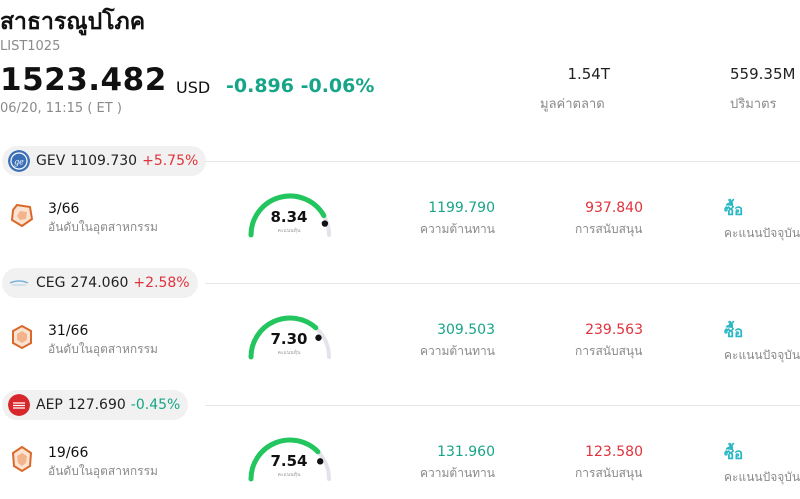  I want to click on ticker: GEV, so click(51, 161).